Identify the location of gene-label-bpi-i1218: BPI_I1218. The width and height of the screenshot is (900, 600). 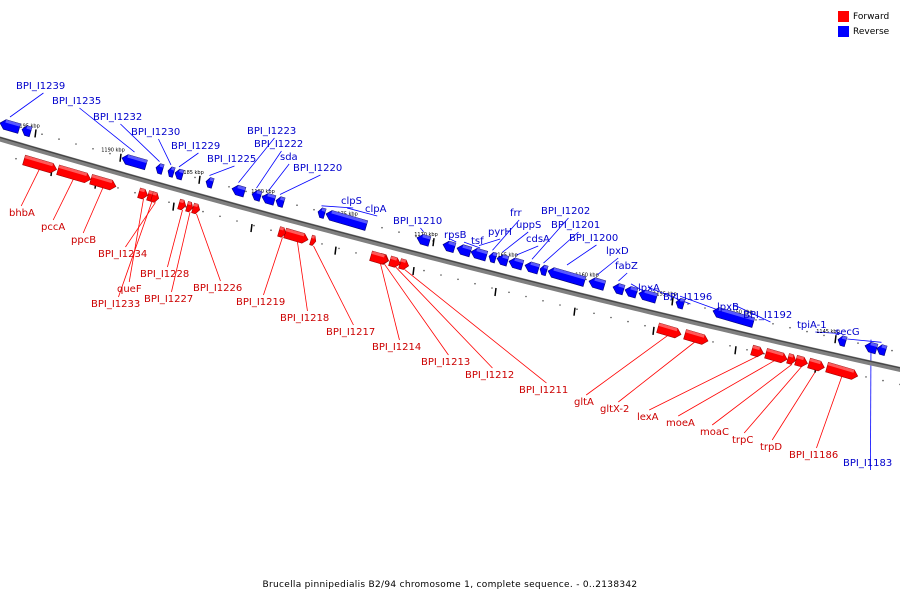
(304, 318).